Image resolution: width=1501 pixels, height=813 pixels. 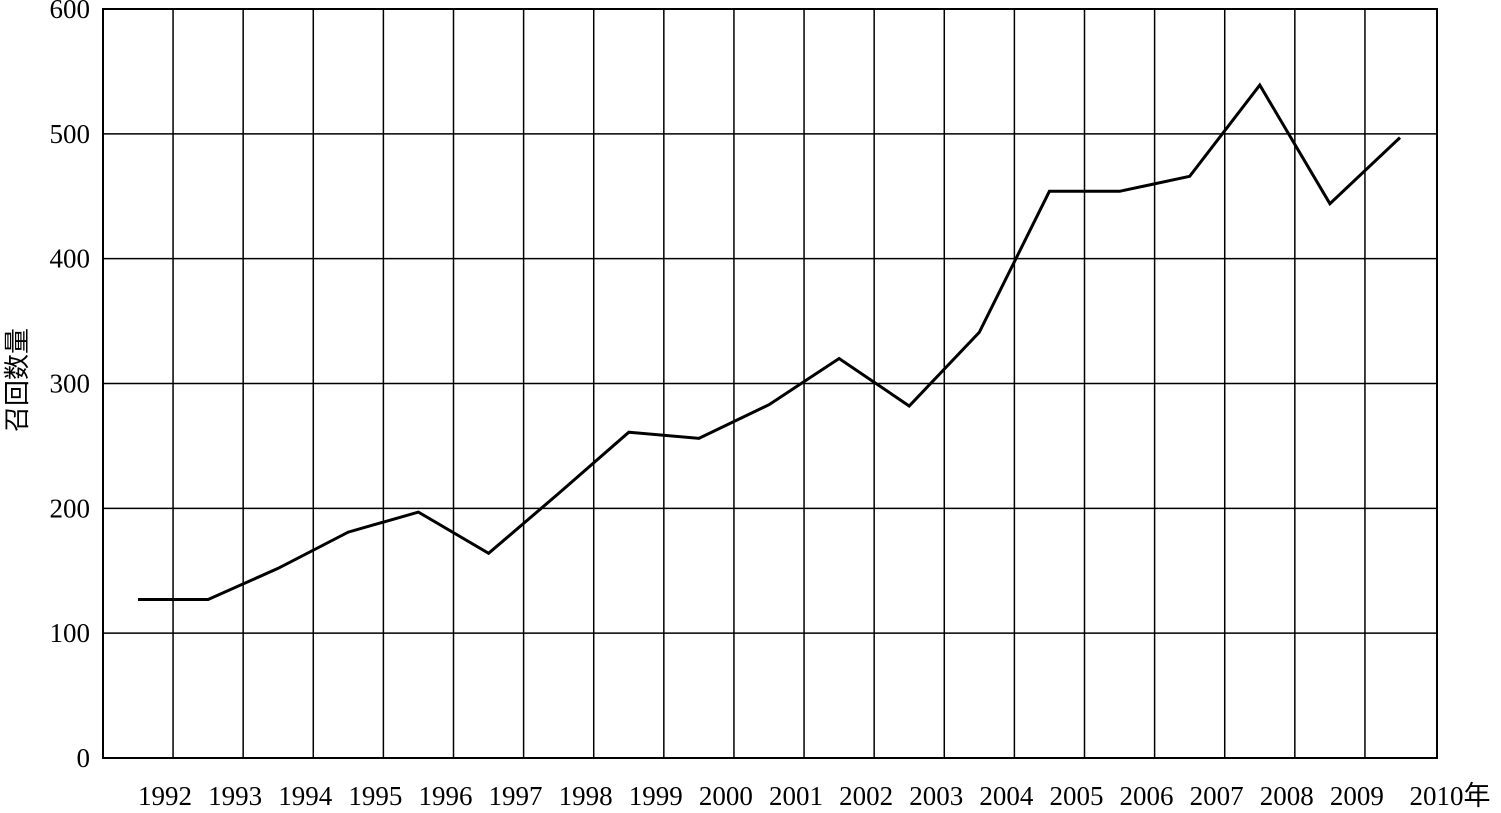 What do you see at coordinates (84, 758) in the screenshot?
I see `y-tick-label: 0` at bounding box center [84, 758].